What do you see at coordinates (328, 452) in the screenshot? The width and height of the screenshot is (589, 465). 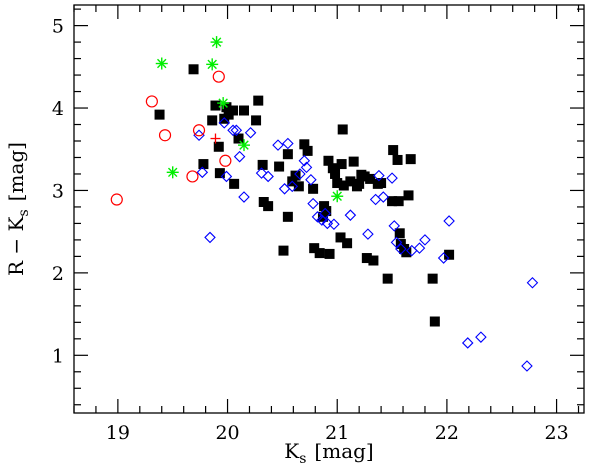 I see `x-axis-label: Ks [mag]` at bounding box center [328, 452].